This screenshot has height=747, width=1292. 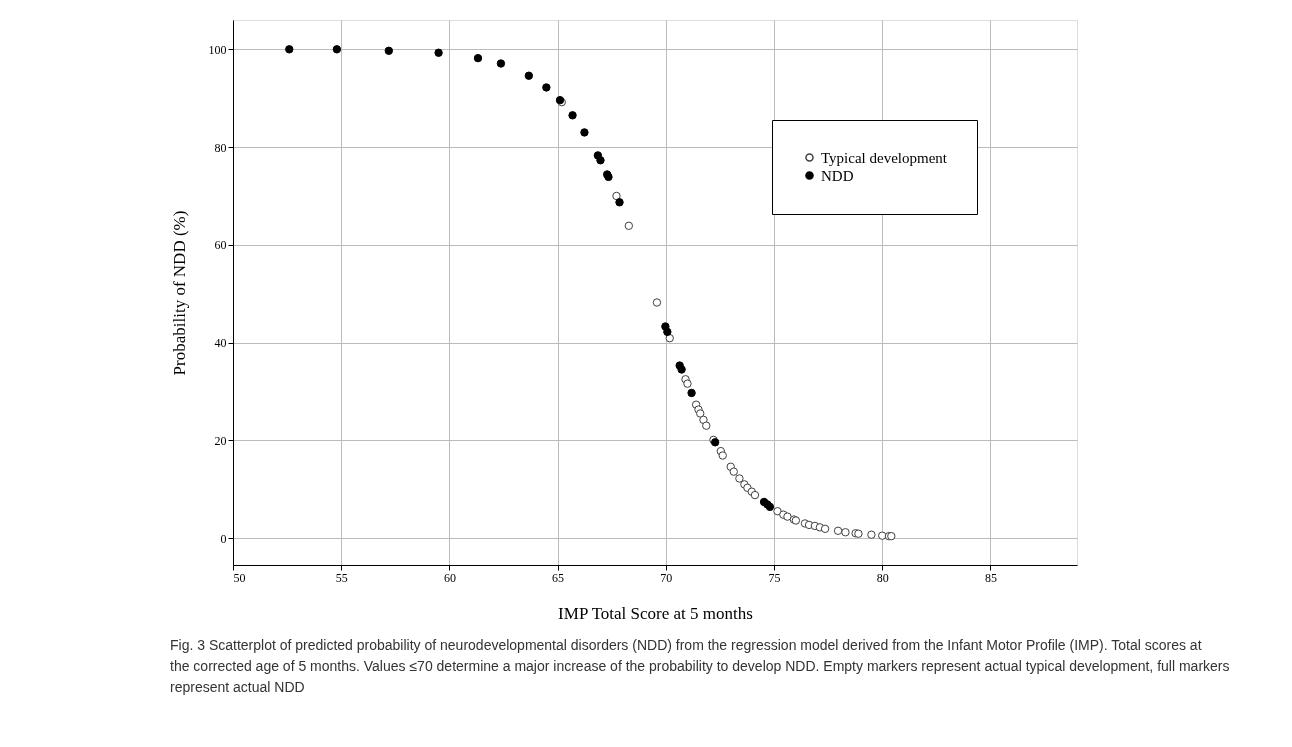 What do you see at coordinates (220, 440) in the screenshot?
I see `y-tick-label: 20` at bounding box center [220, 440].